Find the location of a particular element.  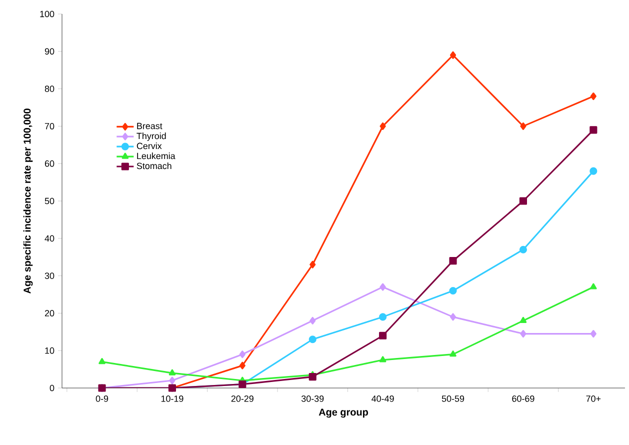

y-tick-label: 40 is located at coordinates (49, 238).